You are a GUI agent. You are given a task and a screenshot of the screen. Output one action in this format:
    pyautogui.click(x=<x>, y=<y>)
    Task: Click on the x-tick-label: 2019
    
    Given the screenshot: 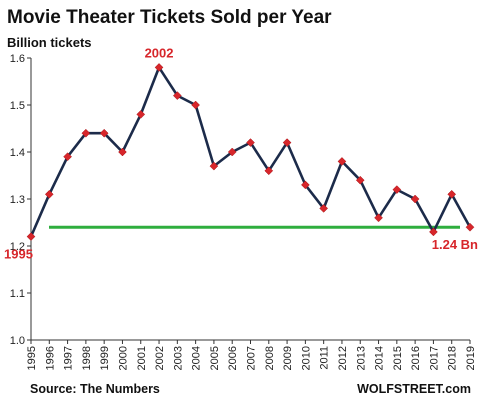 What is the action you would take?
    pyautogui.click(x=471, y=358)
    